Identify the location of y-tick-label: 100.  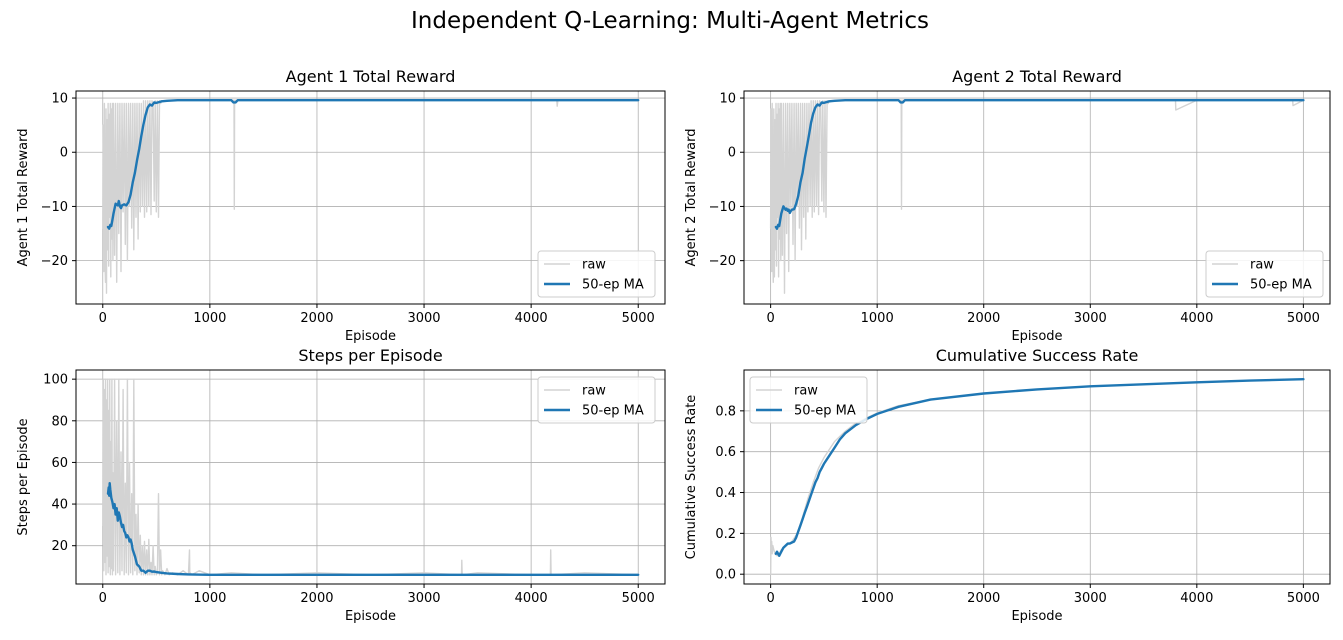
(55, 380).